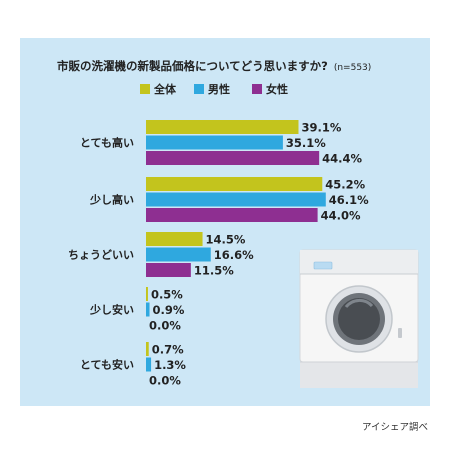 The height and width of the screenshot is (450, 450). What do you see at coordinates (167, 295) in the screenshot?
I see `value-label-3-0: 0.5%` at bounding box center [167, 295].